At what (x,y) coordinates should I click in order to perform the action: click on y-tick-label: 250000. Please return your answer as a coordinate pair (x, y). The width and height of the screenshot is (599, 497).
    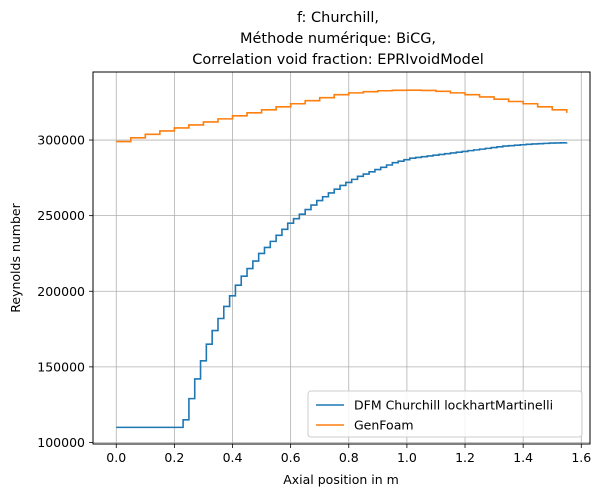
    Looking at the image, I should click on (61, 215).